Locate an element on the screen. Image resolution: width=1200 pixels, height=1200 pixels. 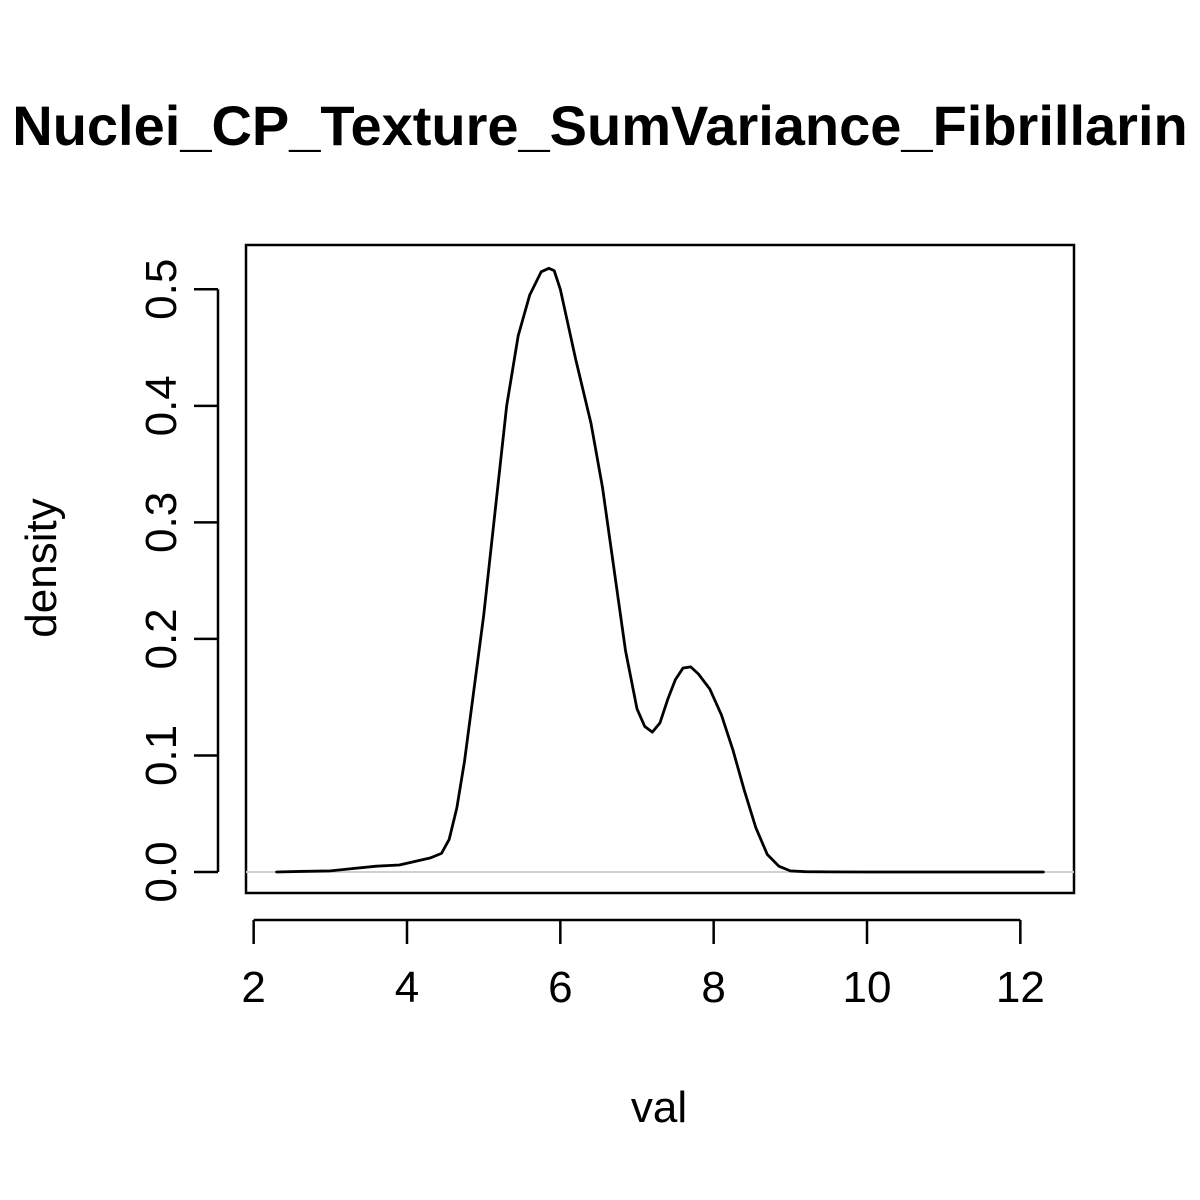
x-tick-label-10: 10 is located at coordinates (867, 987).